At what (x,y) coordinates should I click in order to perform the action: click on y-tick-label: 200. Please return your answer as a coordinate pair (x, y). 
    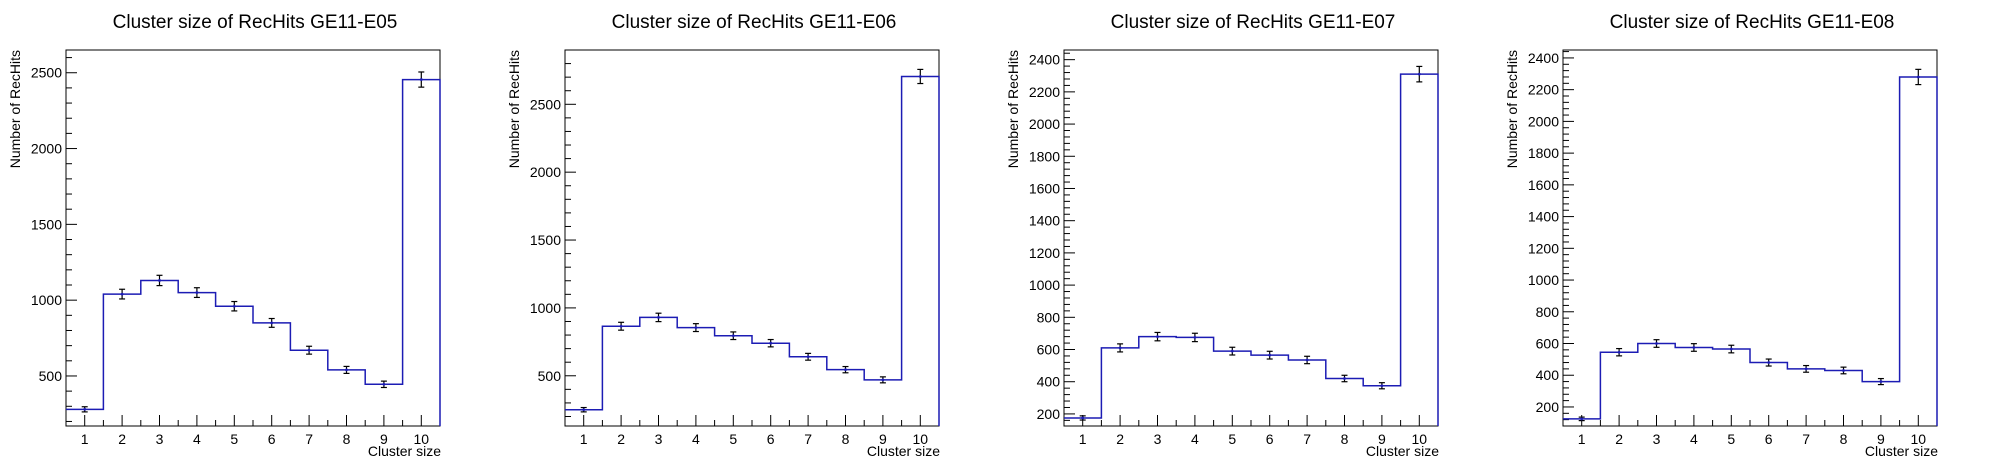
    Looking at the image, I should click on (1548, 407).